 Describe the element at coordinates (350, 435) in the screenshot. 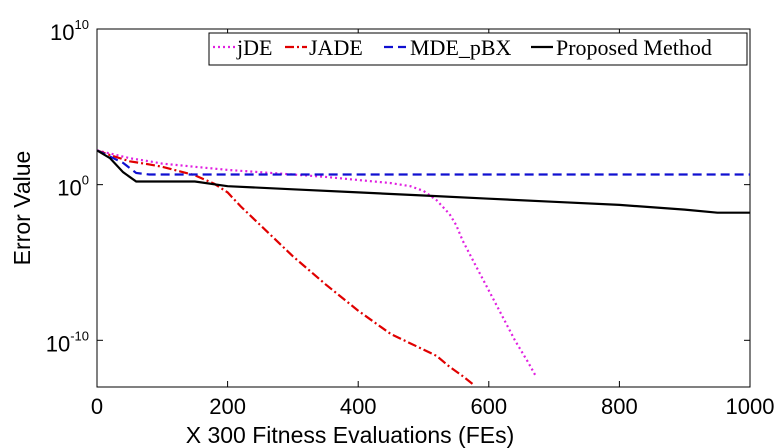

I see `x-axis-title: X 300 Fitness Evaluations (FEs)` at that location.